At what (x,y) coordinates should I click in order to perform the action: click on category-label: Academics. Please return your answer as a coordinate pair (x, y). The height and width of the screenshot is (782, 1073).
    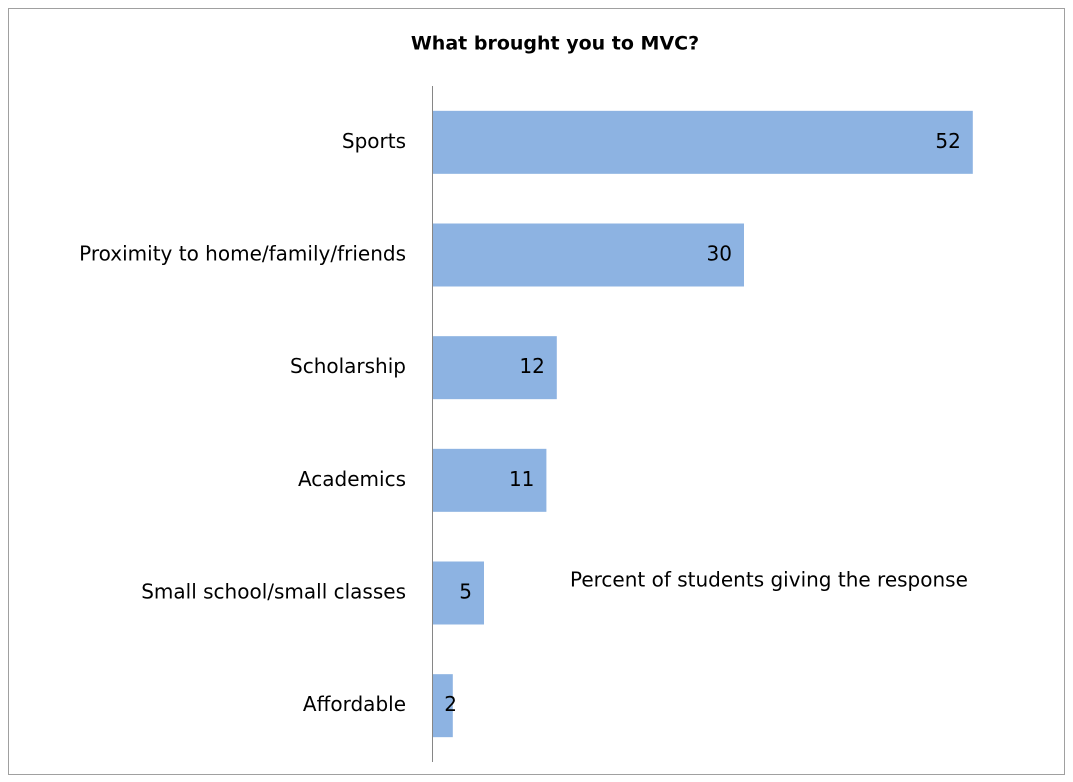
    Looking at the image, I should click on (352, 479).